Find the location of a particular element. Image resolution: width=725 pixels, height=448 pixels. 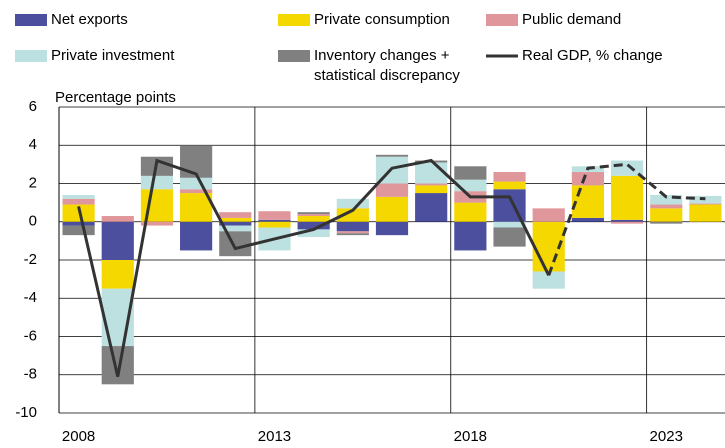

y-tick-label: -8 is located at coordinates (30, 374).